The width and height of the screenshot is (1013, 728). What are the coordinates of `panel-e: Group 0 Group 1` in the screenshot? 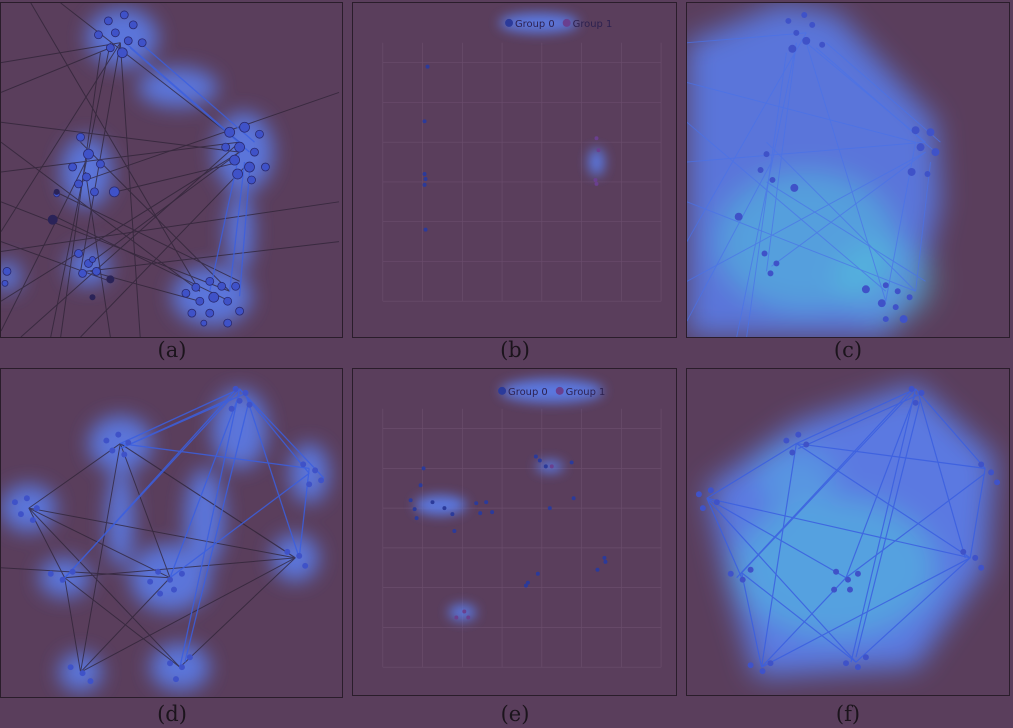 It's located at (514, 532).